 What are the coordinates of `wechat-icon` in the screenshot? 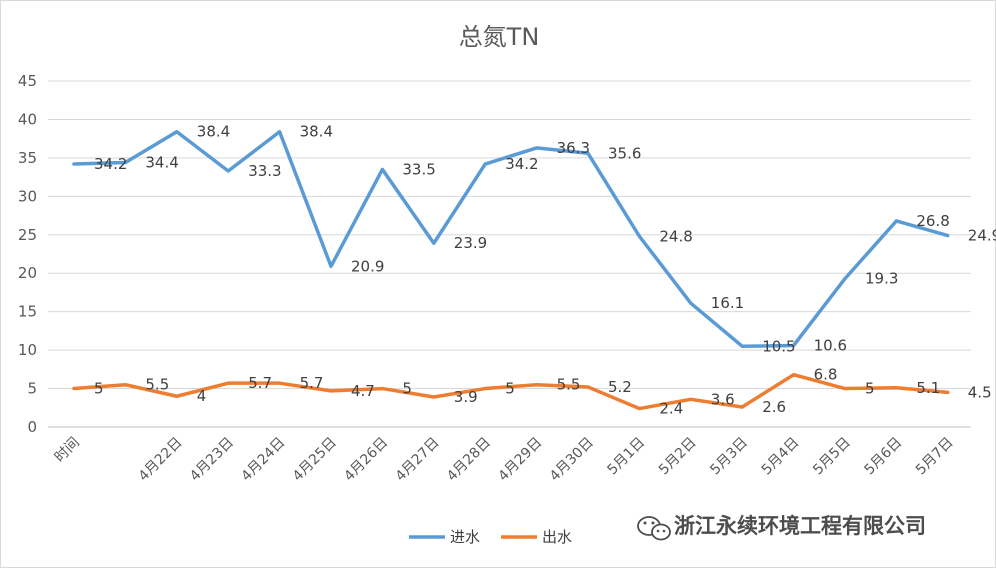 It's located at (654, 528).